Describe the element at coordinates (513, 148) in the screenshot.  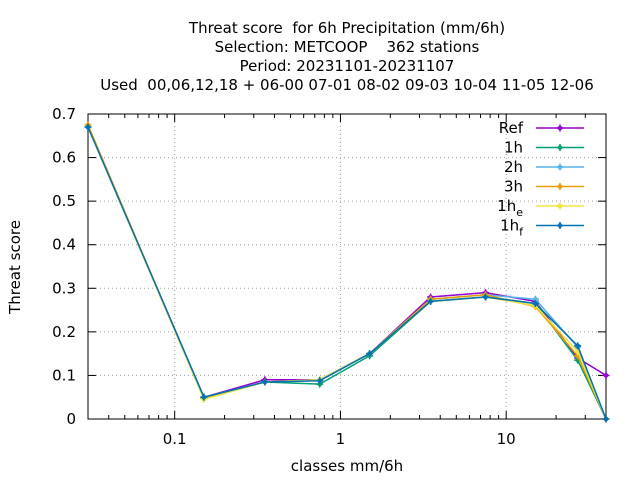
I see `legend-label: 1h` at that location.